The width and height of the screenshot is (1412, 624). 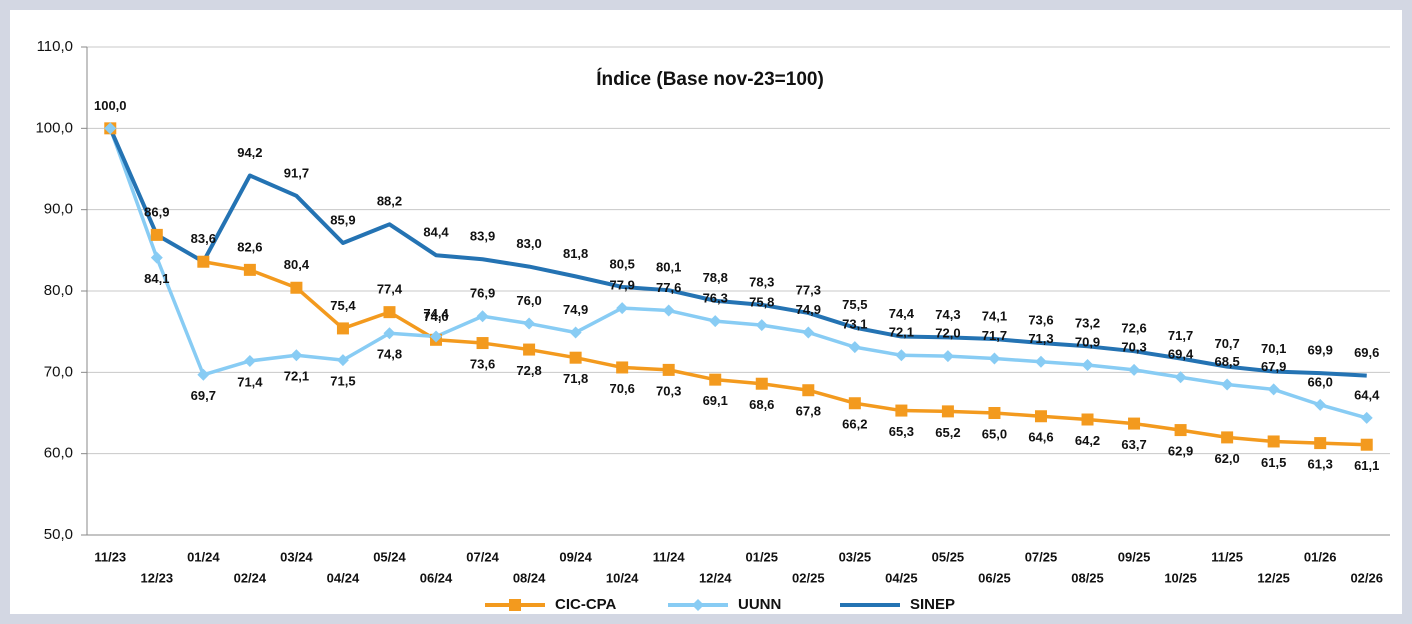 What do you see at coordinates (528, 370) in the screenshot?
I see `data-label: 72,8` at bounding box center [528, 370].